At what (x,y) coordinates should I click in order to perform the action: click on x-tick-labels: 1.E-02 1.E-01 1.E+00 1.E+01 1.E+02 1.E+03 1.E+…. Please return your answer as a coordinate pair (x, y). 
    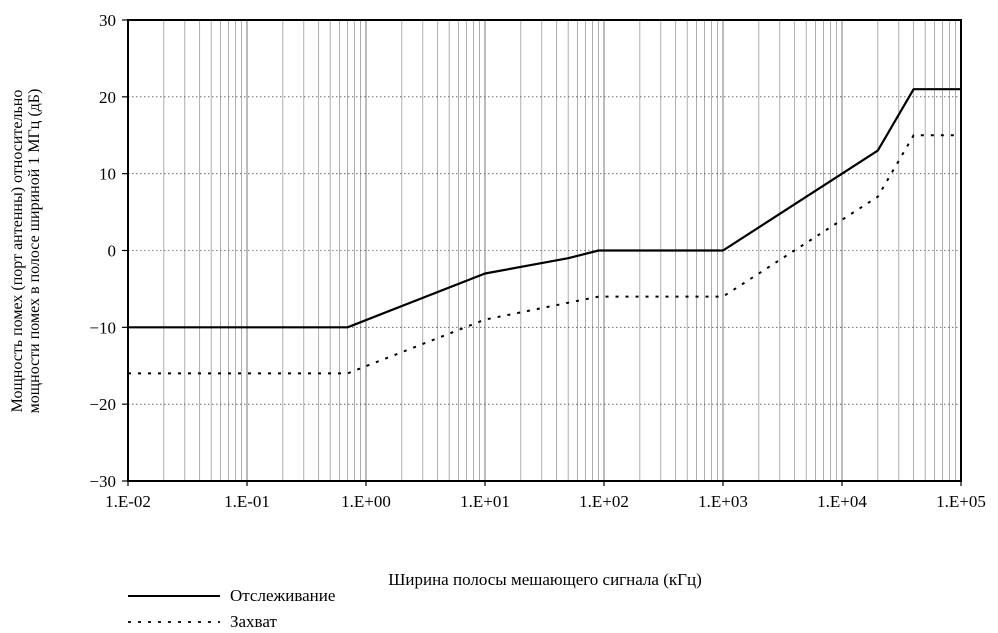
    Looking at the image, I should click on (545, 496).